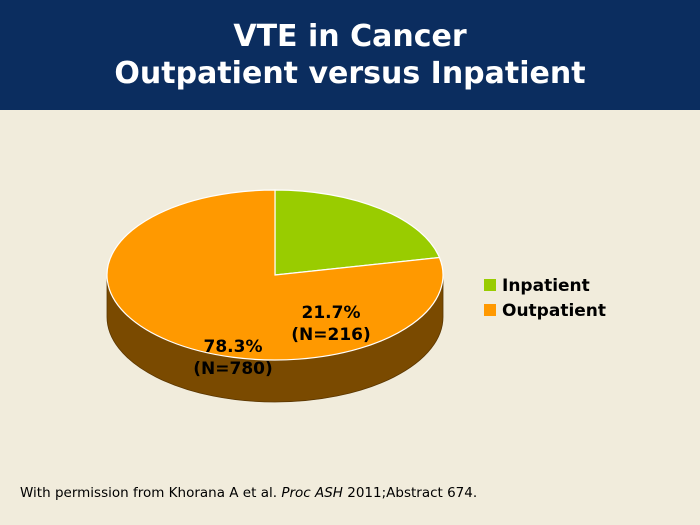 The width and height of the screenshot is (700, 525). Describe the element at coordinates (490, 285) in the screenshot. I see `legend-swatch-inpatient` at that location.